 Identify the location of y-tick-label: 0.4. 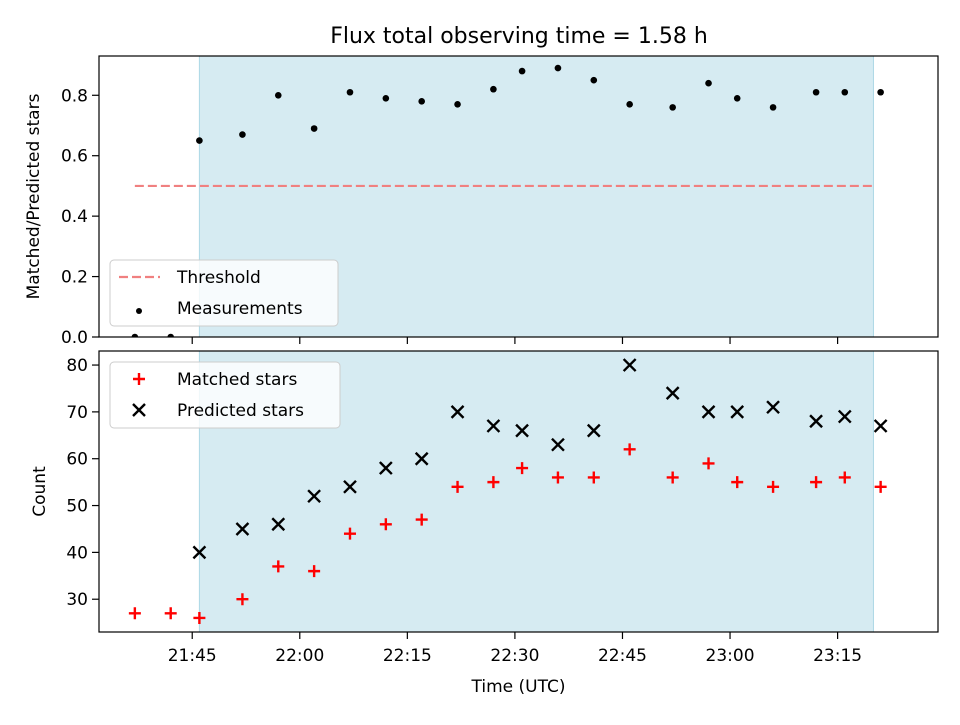
(74, 217).